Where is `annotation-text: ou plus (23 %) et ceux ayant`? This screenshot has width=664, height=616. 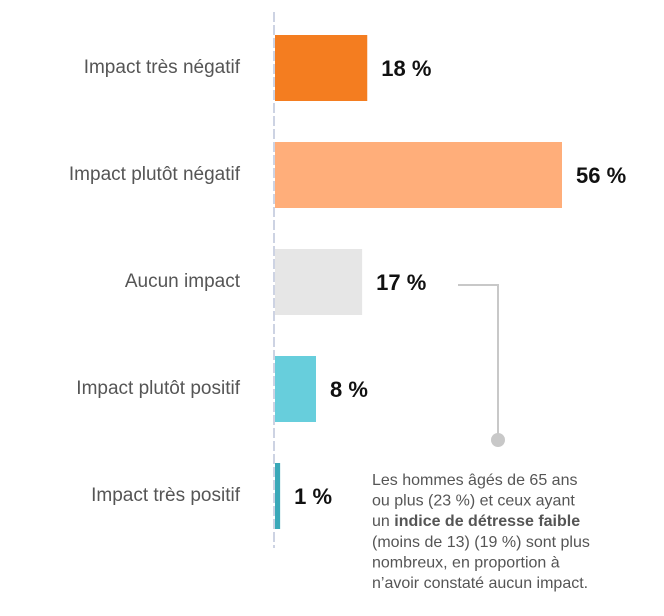 annotation-text: ou plus (23 %) et ceux ayant is located at coordinates (473, 501).